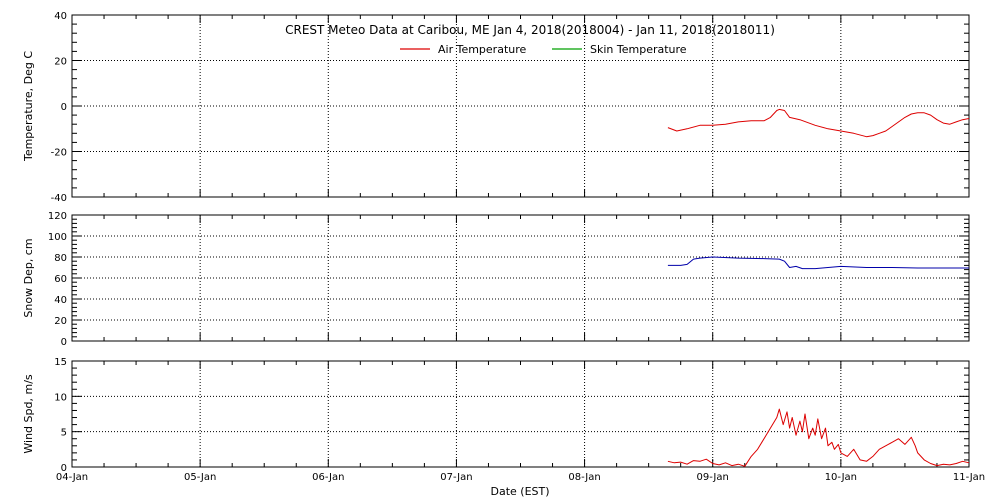  I want to click on y-tick-label: 120, so click(57, 216).